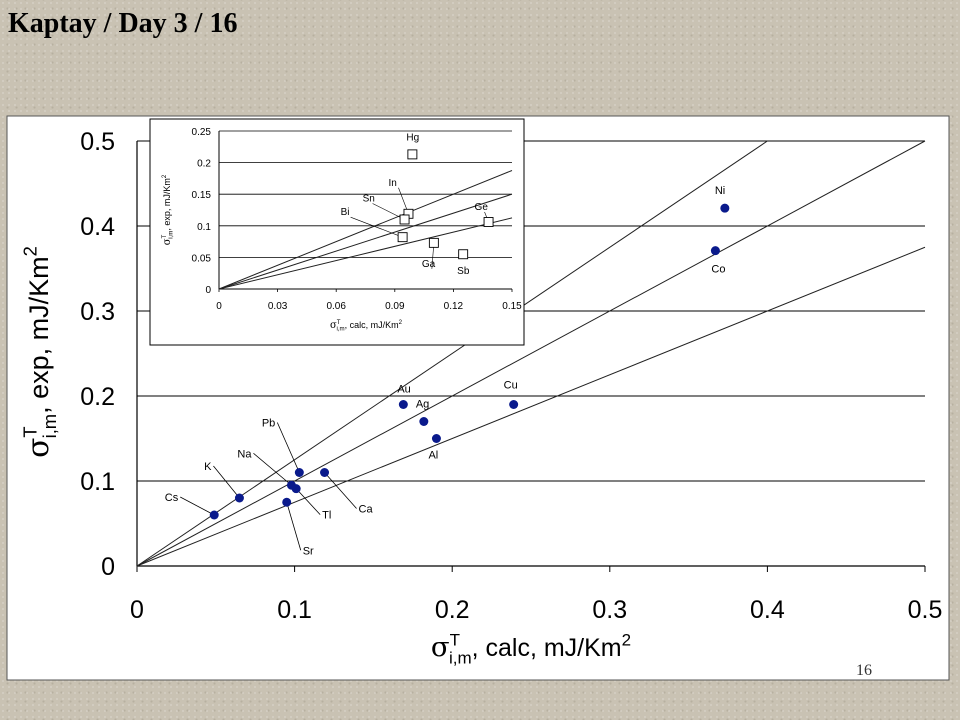  What do you see at coordinates (208, 467) in the screenshot?
I see `point-label: K` at bounding box center [208, 467].